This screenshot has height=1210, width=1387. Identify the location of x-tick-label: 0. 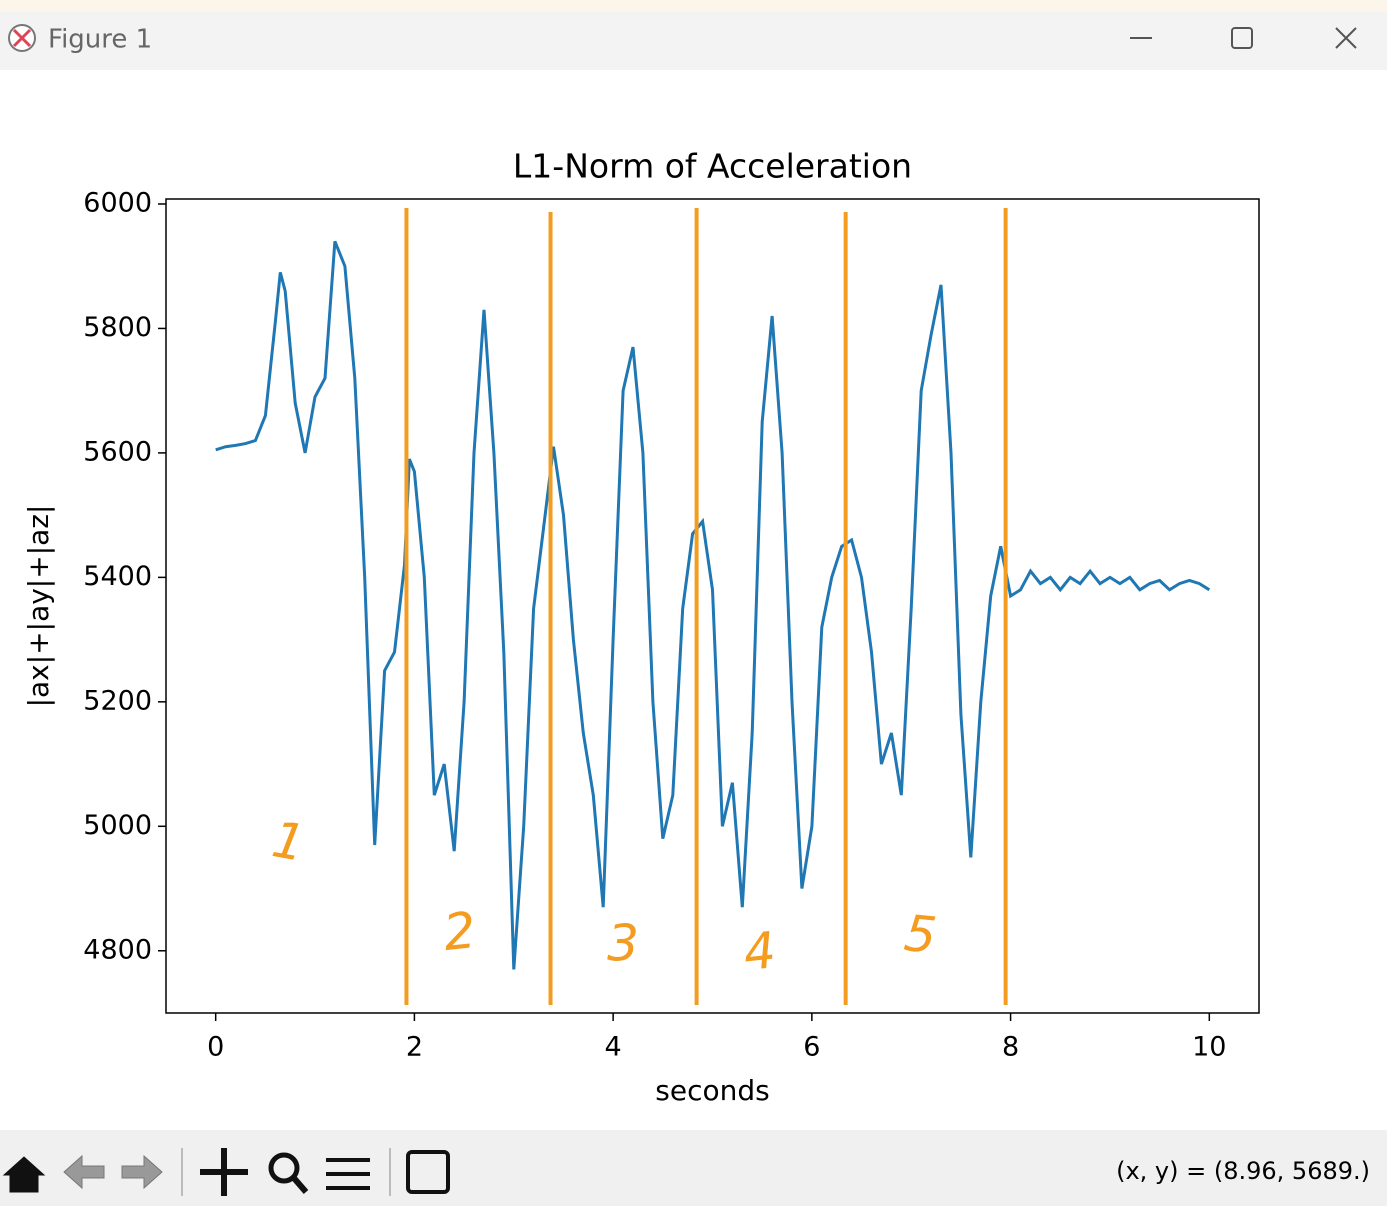
(215, 1047).